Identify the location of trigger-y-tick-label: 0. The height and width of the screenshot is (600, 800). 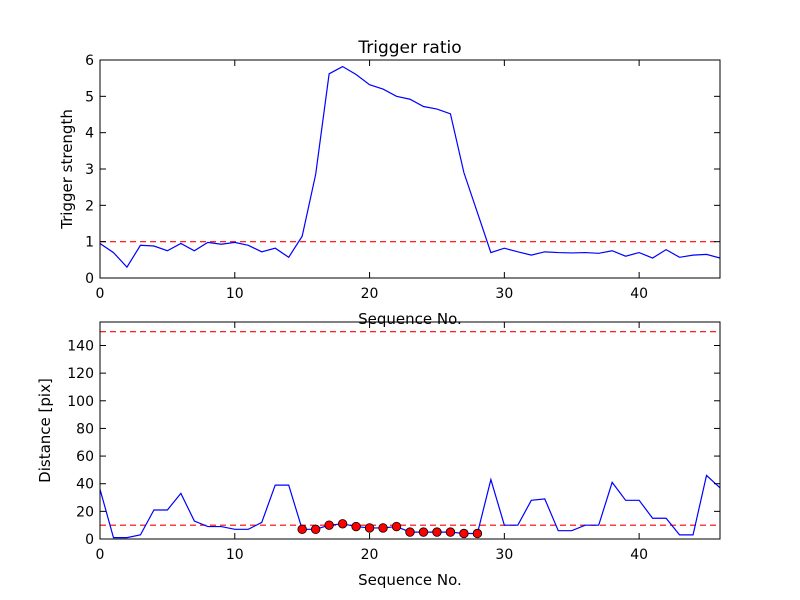
(89, 279).